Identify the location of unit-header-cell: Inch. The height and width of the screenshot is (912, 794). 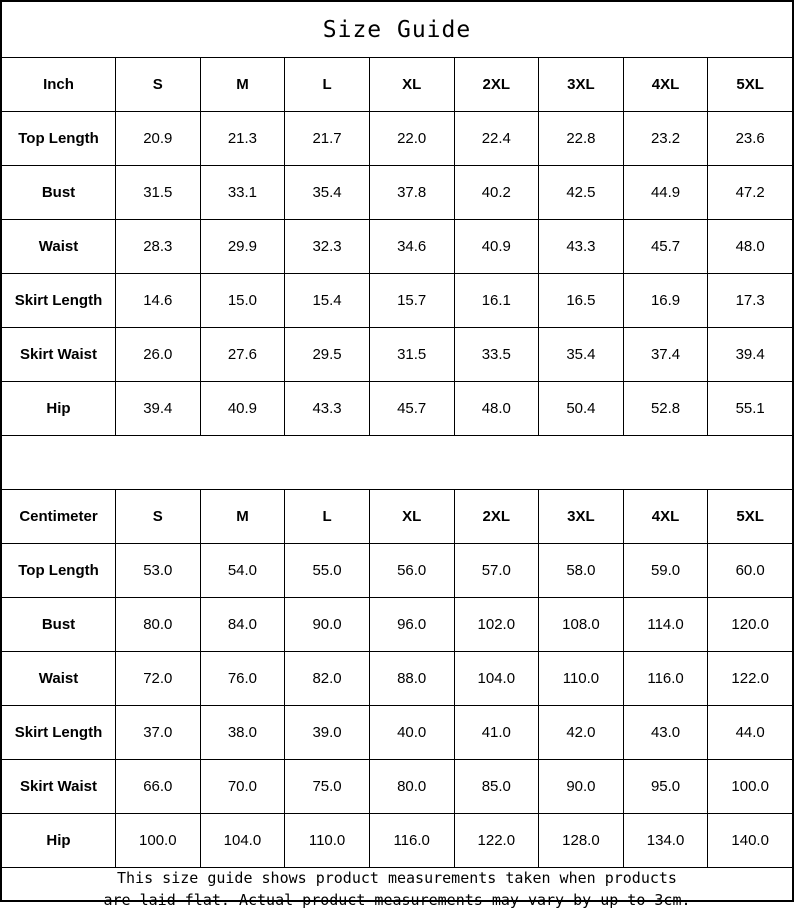
(58, 84).